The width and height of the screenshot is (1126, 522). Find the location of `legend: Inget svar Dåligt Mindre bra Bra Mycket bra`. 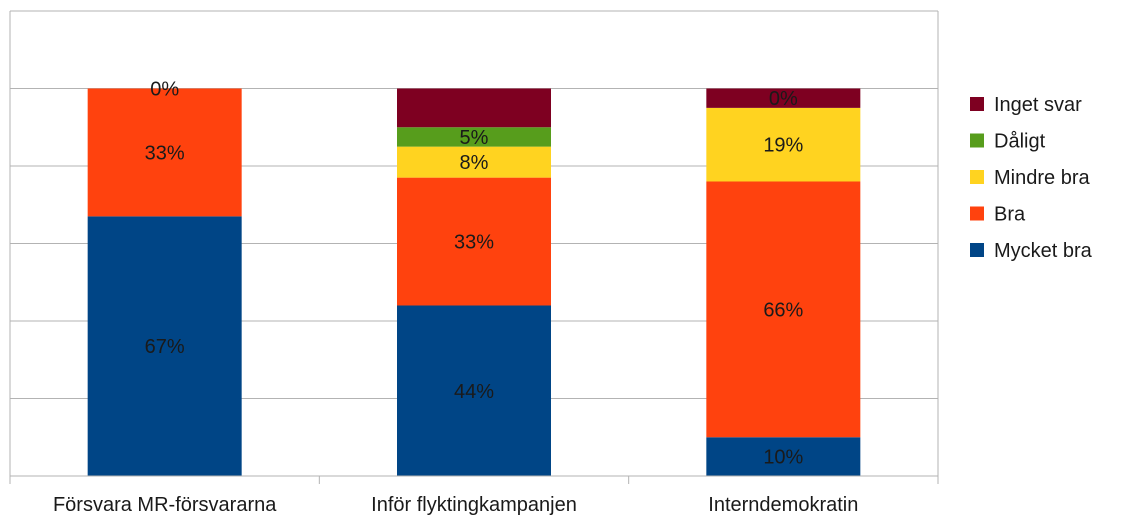

legend: Inget svar Dåligt Mindre bra Bra Mycket bra is located at coordinates (1031, 178).